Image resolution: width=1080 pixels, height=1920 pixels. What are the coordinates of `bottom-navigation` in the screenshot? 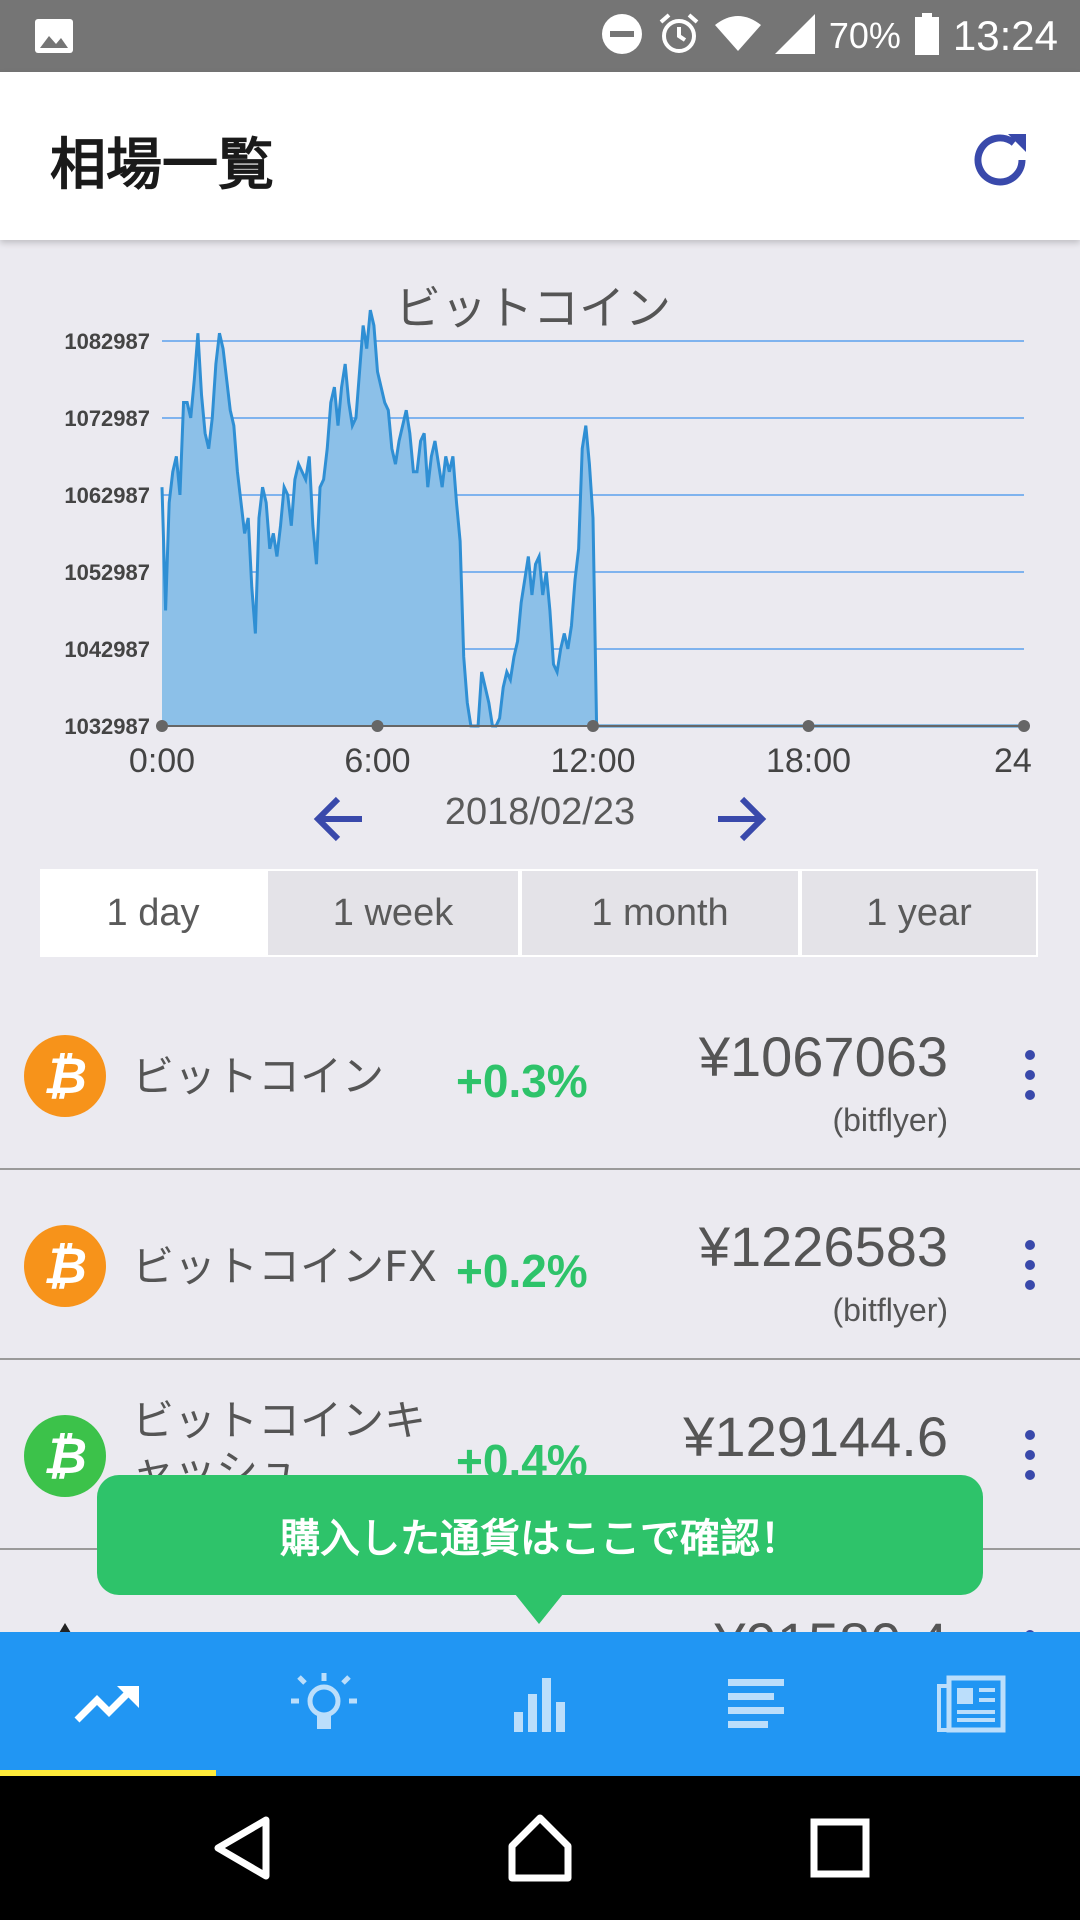 It's located at (540, 1704).